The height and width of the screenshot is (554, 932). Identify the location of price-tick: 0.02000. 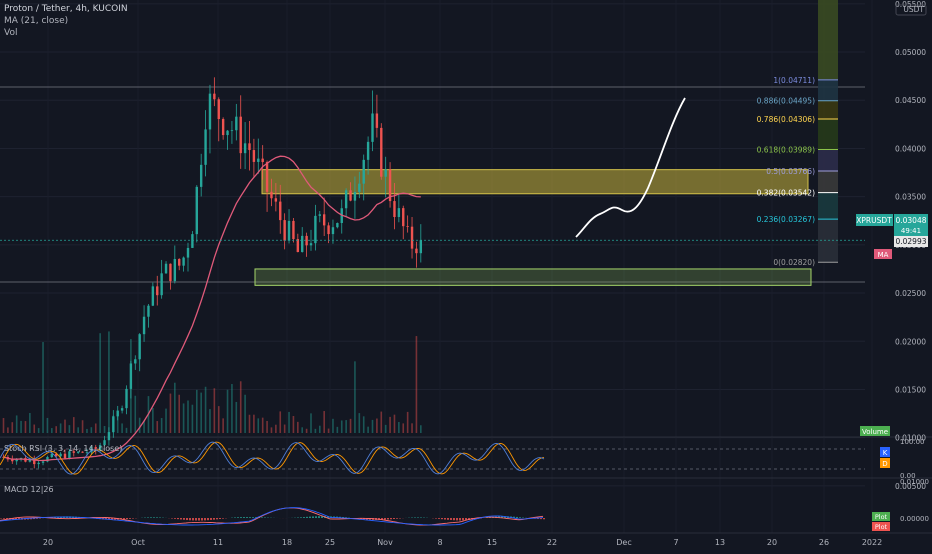
(910, 341).